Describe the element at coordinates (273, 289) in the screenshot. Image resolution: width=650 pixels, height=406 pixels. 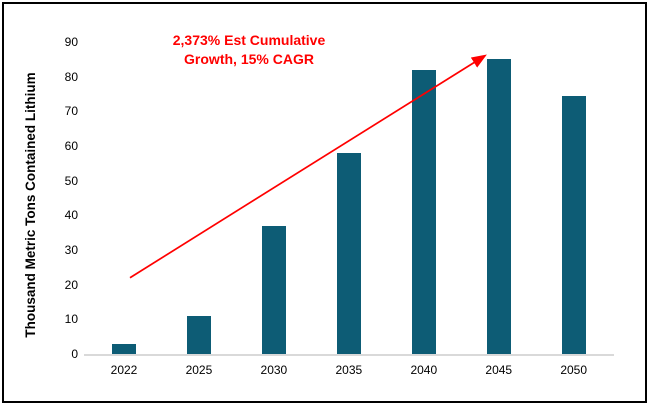
I see `bar-2030` at that location.